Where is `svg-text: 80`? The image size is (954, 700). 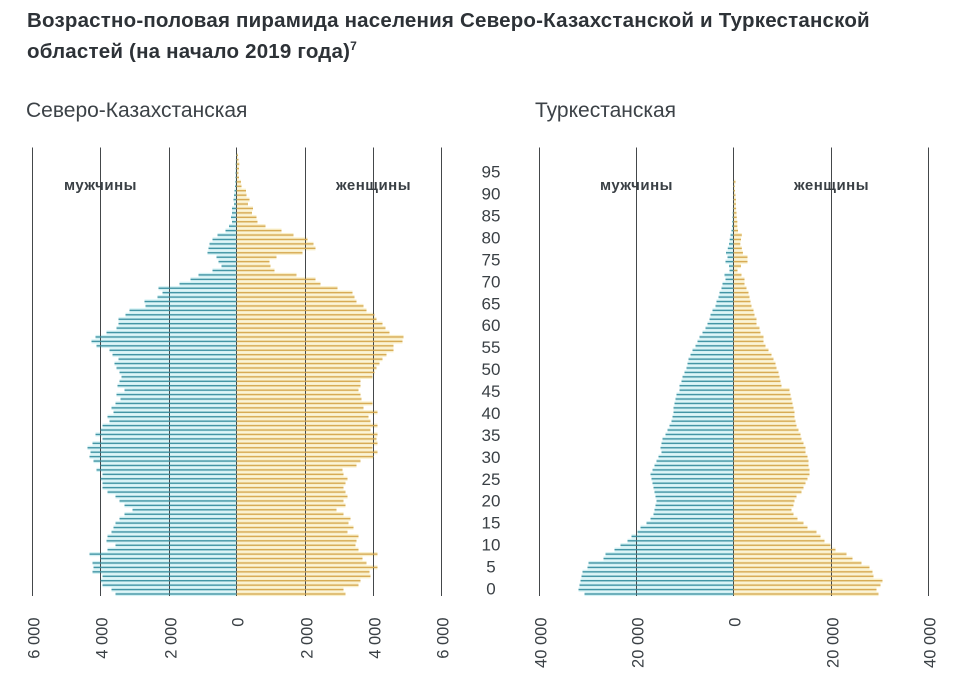
svg-text: 80 is located at coordinates (491, 238).